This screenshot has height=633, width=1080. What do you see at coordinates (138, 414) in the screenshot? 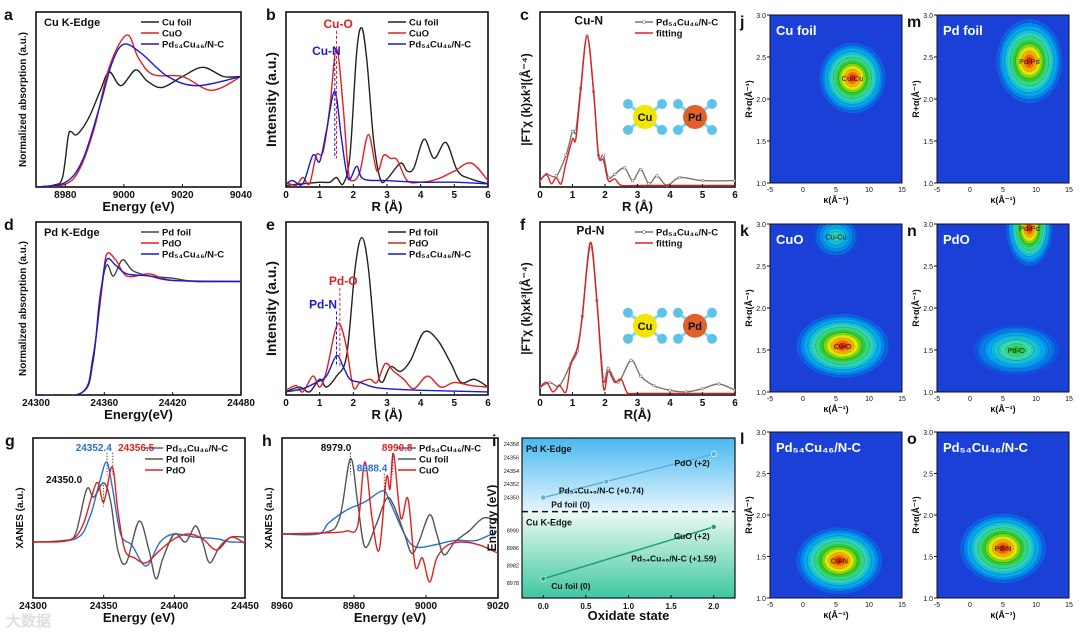
I see `x-axis-label: Energy(eV)` at bounding box center [138, 414].